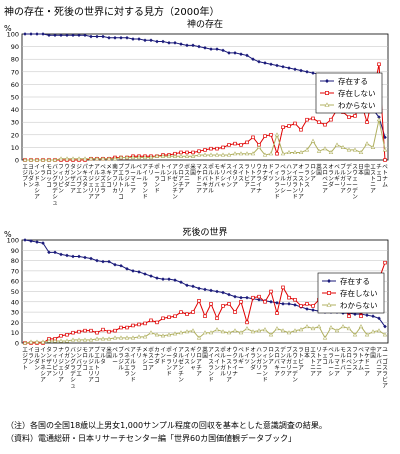  Describe the element at coordinates (355, 182) in the screenshot. I see `category-label: スウェーデン` at that location.